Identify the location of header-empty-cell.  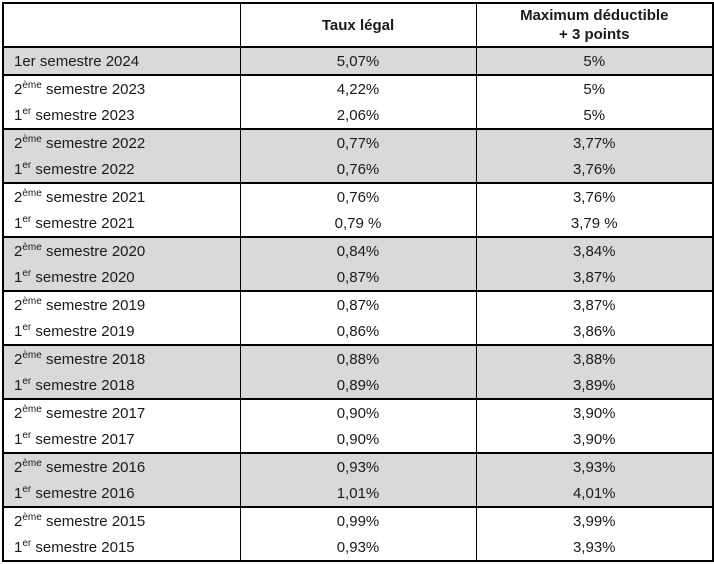
(121, 25).